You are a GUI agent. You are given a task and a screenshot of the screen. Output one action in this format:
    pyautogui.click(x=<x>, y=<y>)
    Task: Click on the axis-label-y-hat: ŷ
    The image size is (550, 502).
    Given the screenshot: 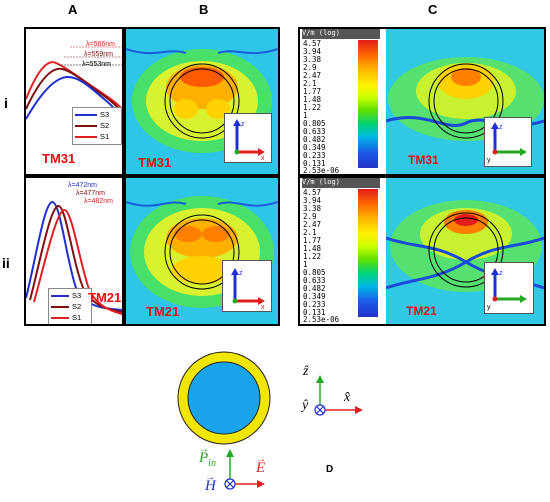 What is the action you would take?
    pyautogui.click(x=305, y=405)
    